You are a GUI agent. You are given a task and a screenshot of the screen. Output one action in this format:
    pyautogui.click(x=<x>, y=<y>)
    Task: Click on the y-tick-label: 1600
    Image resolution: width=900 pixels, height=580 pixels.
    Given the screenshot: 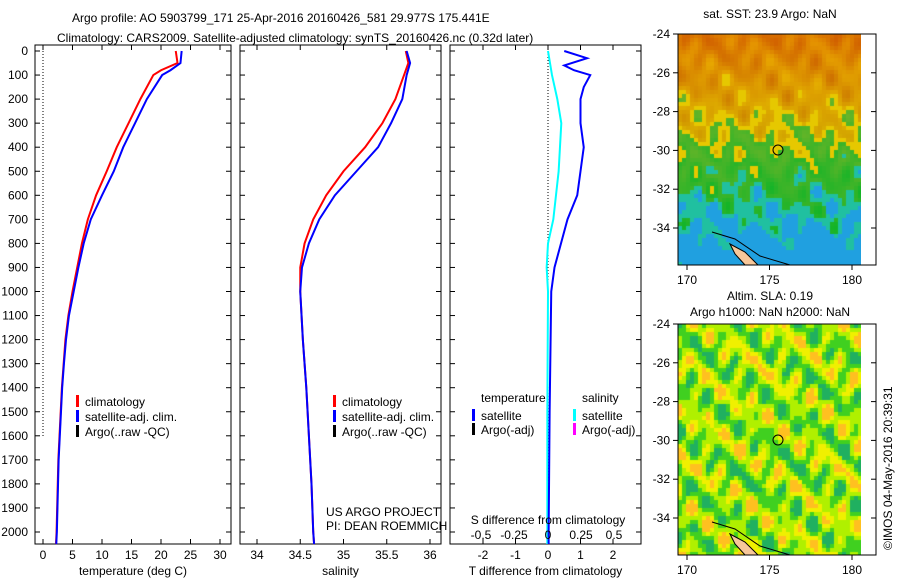 What is the action you would take?
    pyautogui.click(x=14, y=436)
    